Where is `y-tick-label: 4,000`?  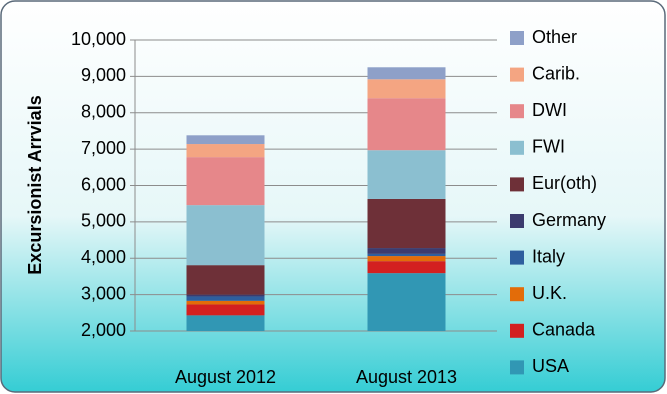
y-tick-label: 4,000 is located at coordinates (103, 257).